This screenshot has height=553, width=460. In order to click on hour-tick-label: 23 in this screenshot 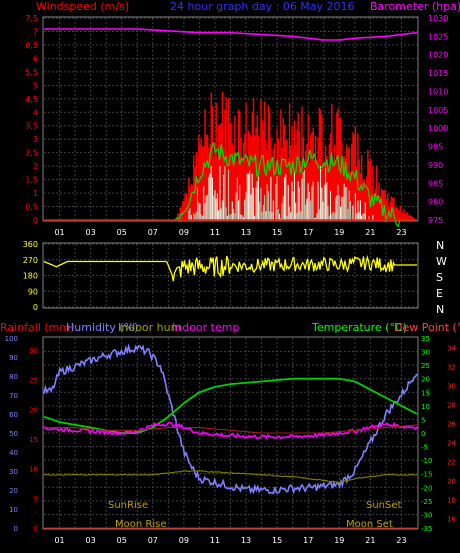, I will do `click(401, 232)`.